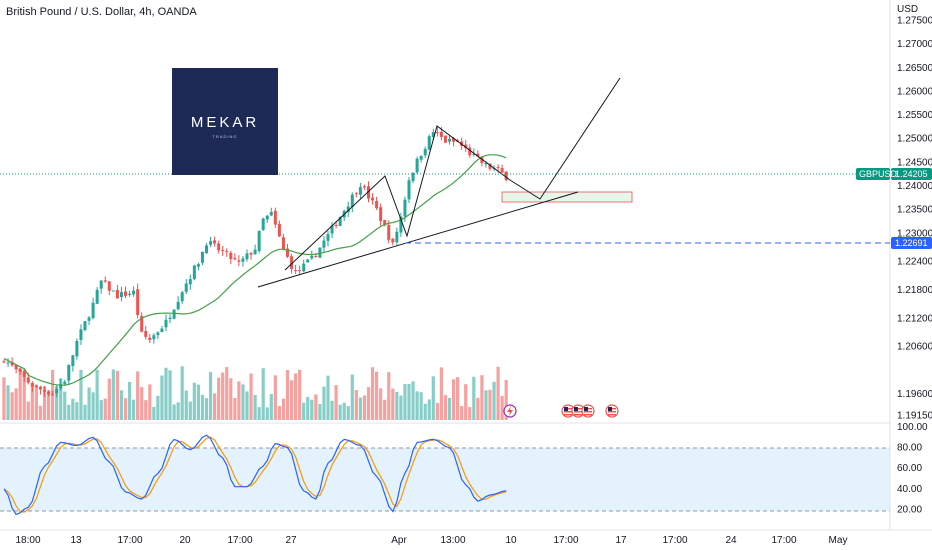 The height and width of the screenshot is (550, 932). Describe the element at coordinates (914, 44) in the screenshot. I see `price-tick-label: 1.27000` at that location.